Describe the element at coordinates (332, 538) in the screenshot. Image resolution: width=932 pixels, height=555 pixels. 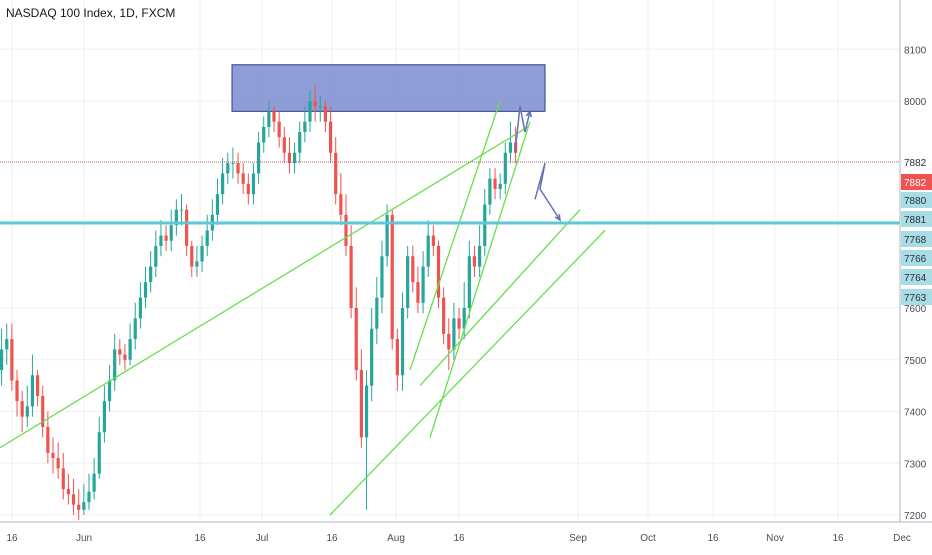
I see `x-tick-label-4: 16` at that location.